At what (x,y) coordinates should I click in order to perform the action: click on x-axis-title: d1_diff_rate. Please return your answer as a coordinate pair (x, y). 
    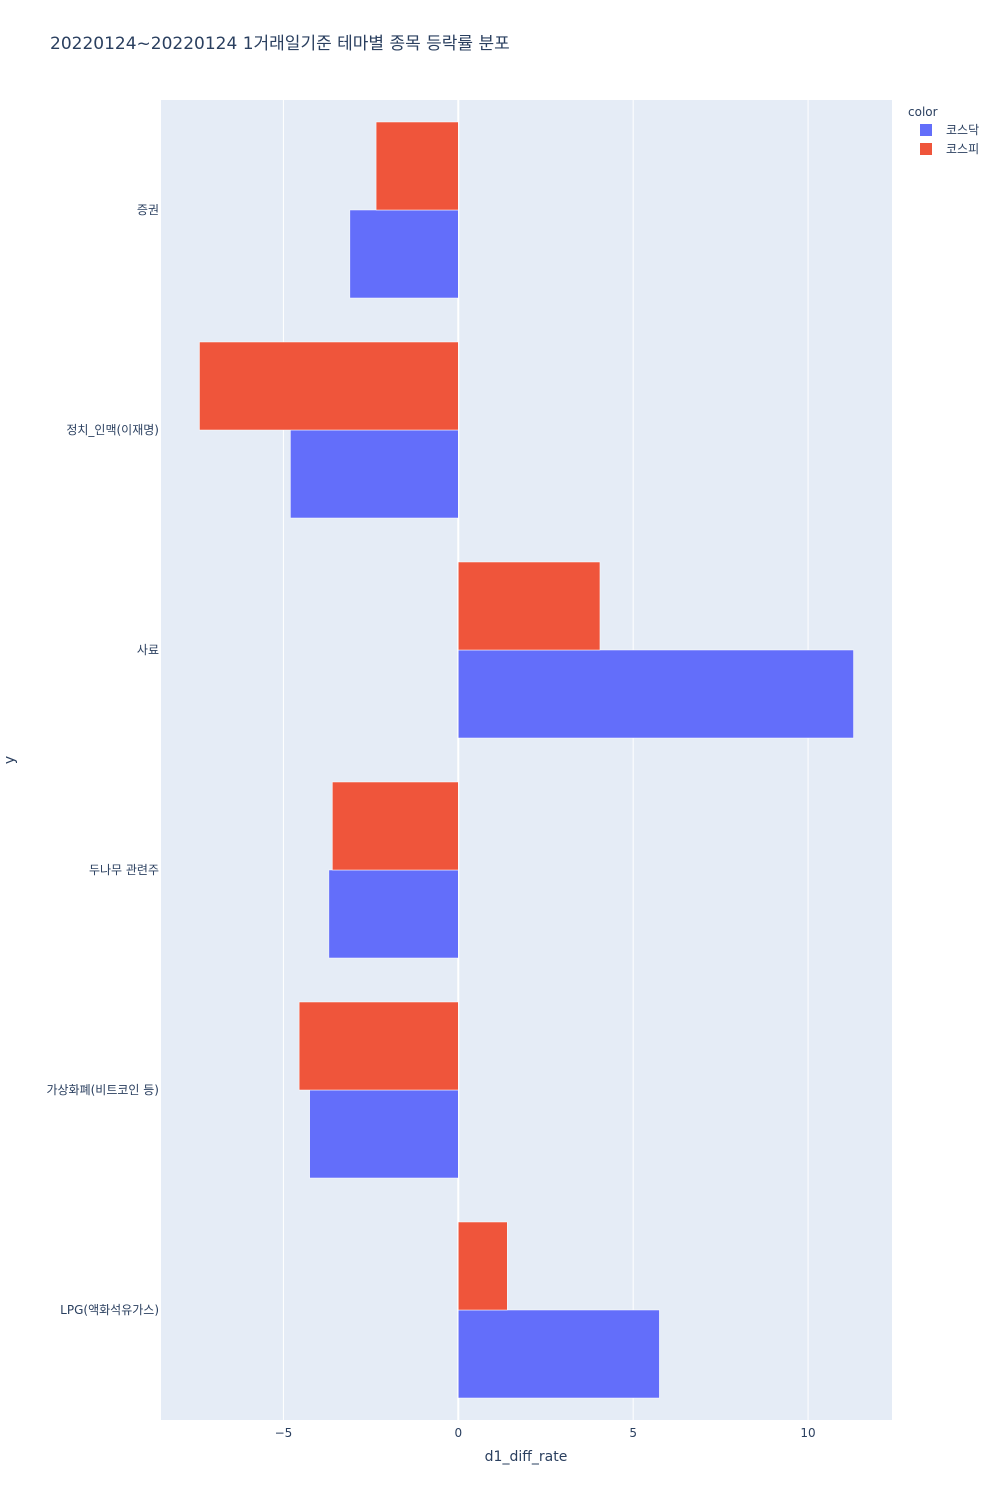
    Looking at the image, I should click on (526, 1457).